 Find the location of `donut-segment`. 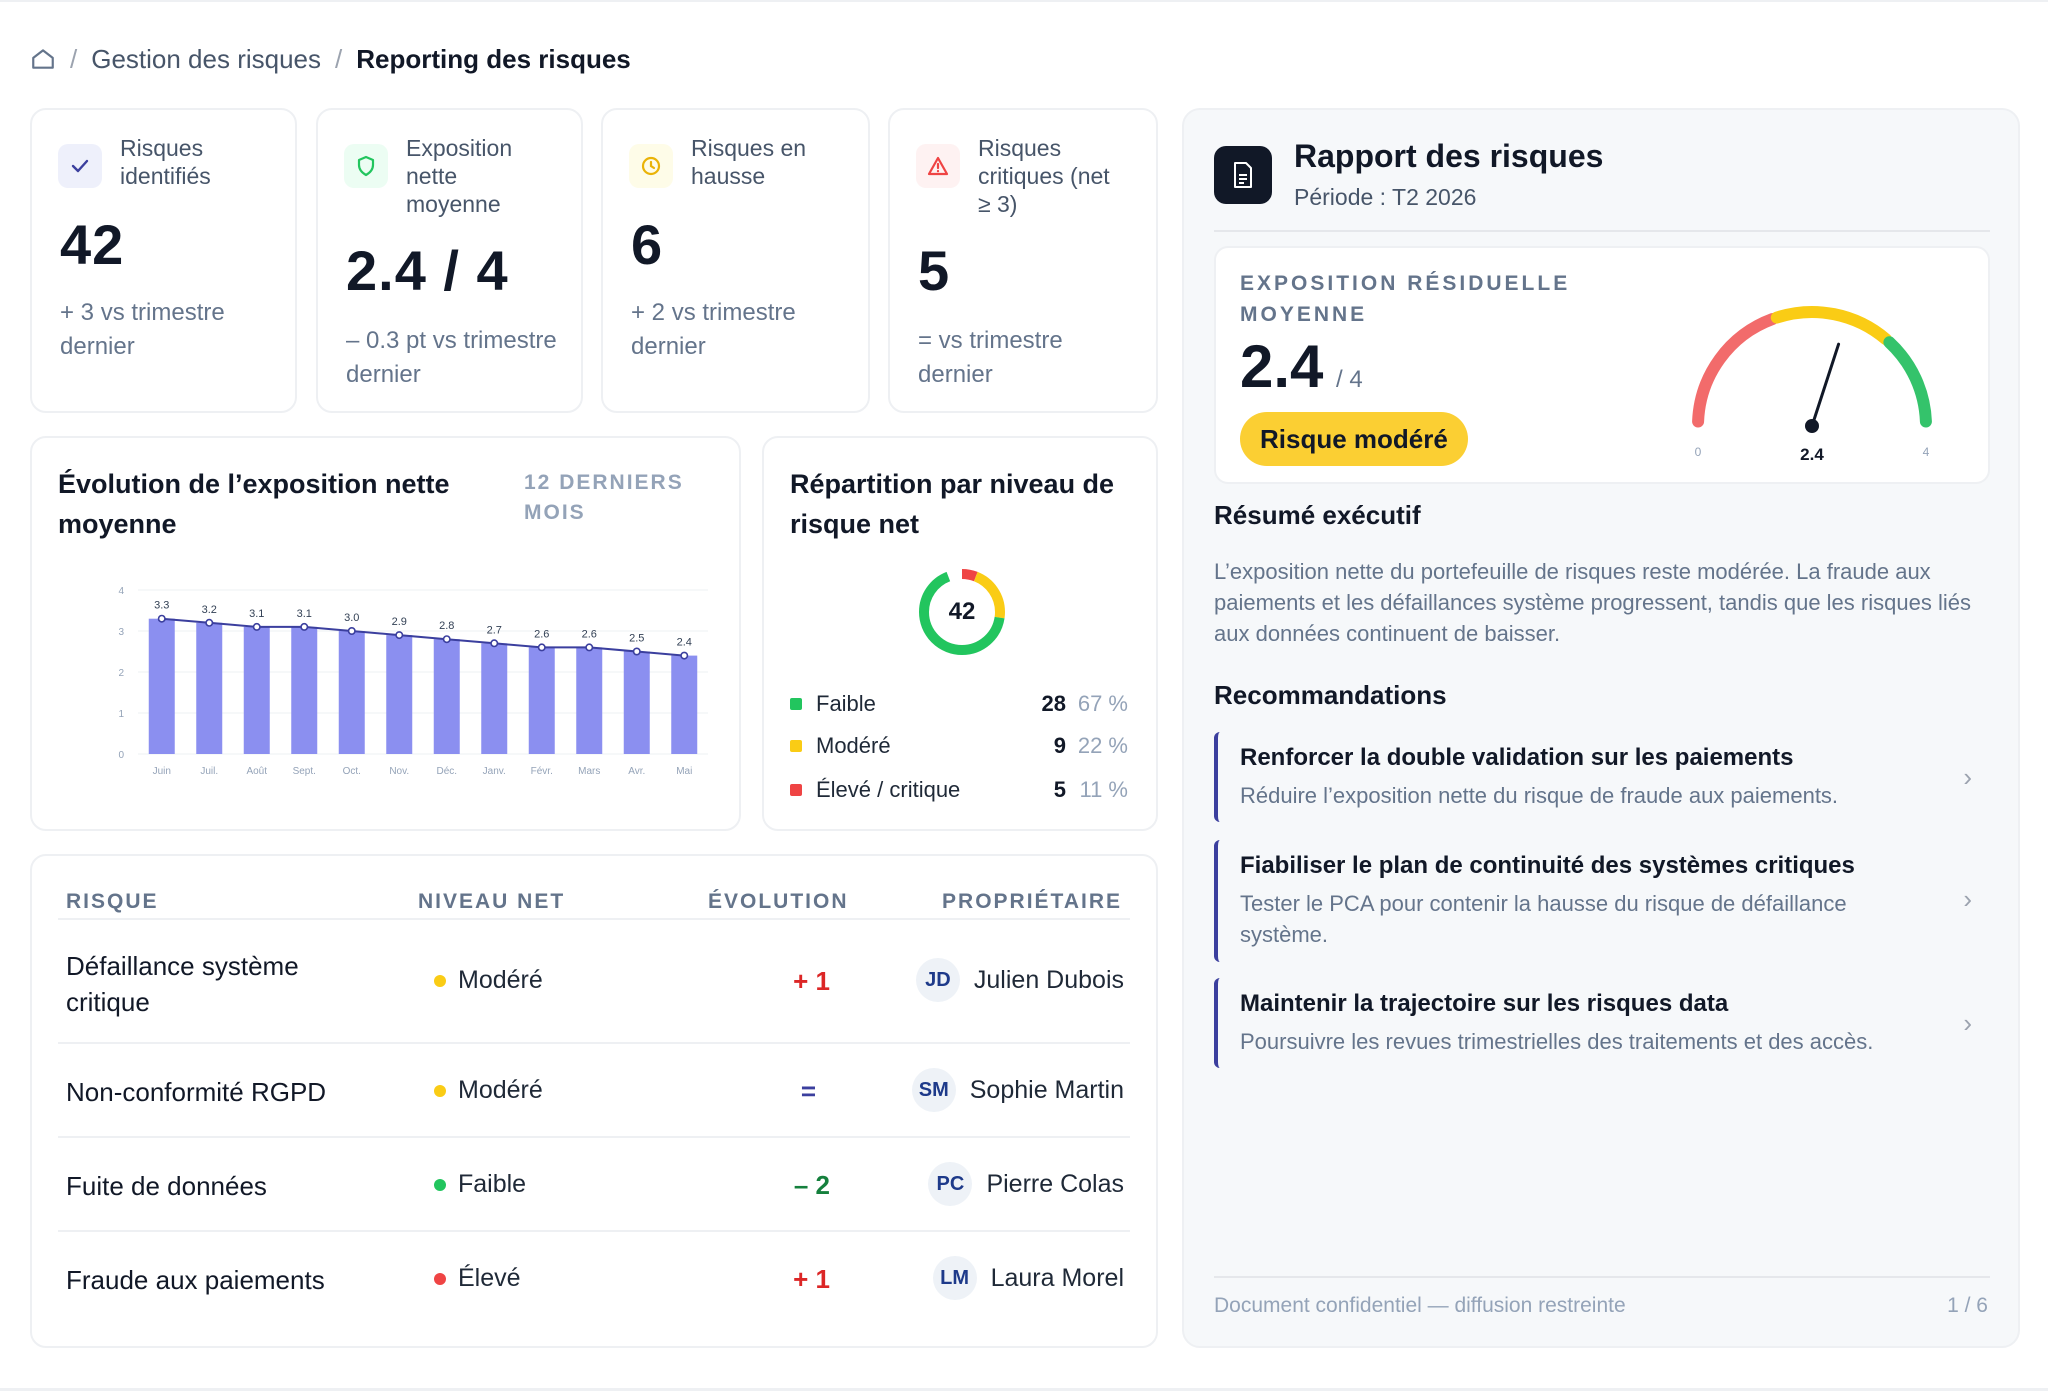

donut-segment is located at coordinates (962, 612).